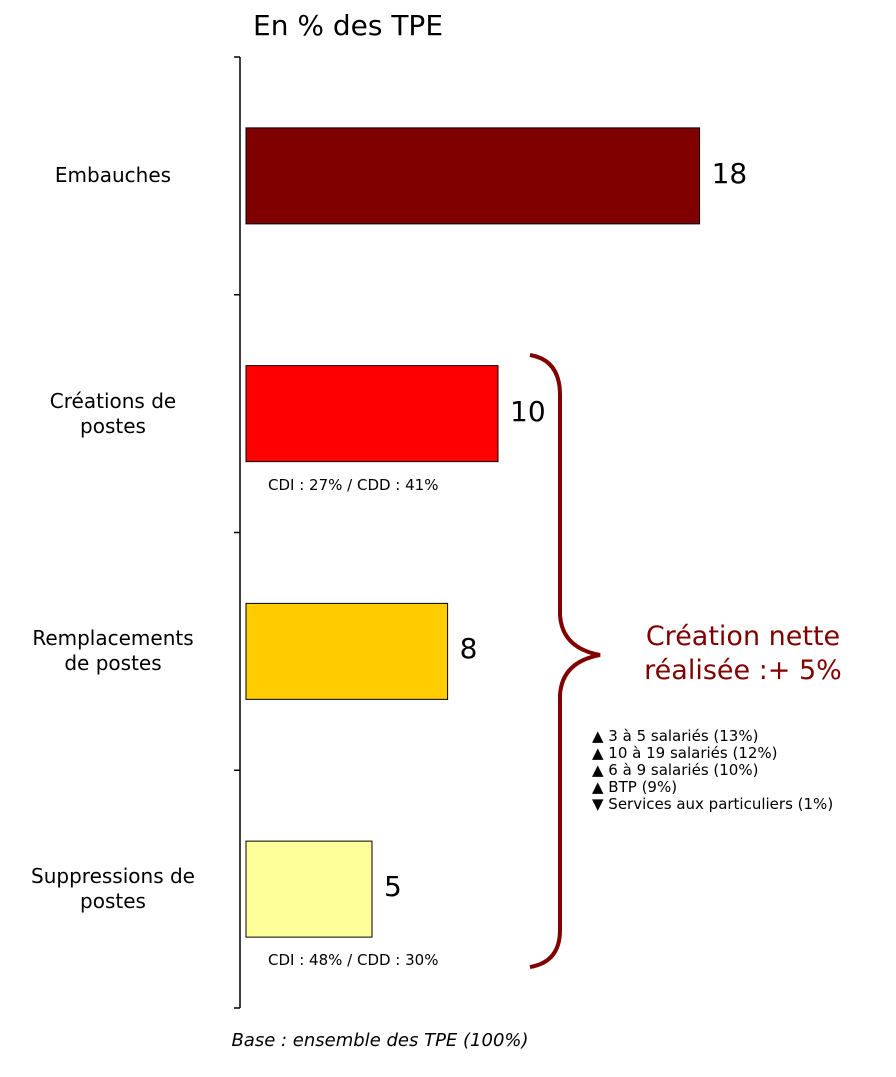 The height and width of the screenshot is (1077, 896). Describe the element at coordinates (743, 653) in the screenshot. I see `annotation: Création nette réalisée :+ 5%` at that location.